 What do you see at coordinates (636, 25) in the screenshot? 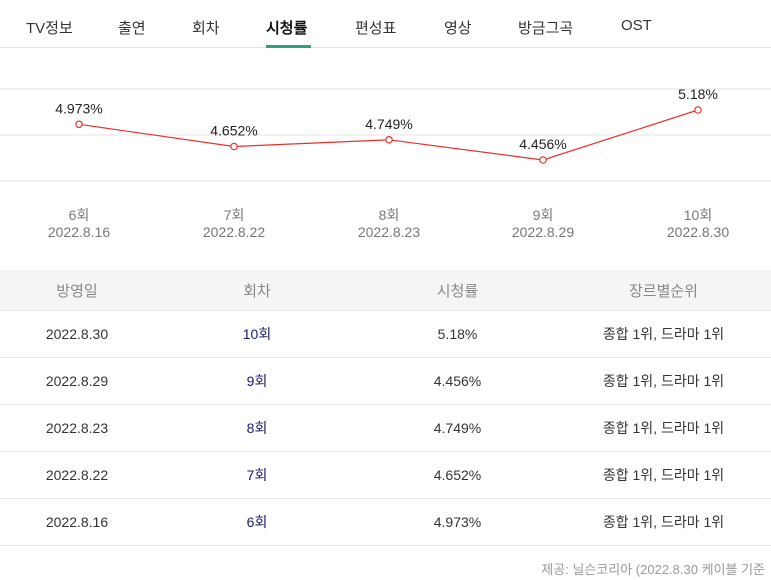
I see `tab-ost: OST` at bounding box center [636, 25].